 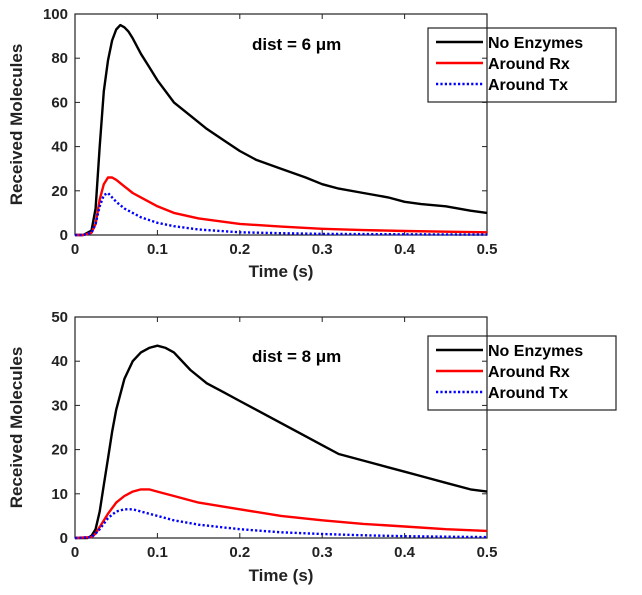 What do you see at coordinates (296, 44) in the screenshot?
I see `annotation-top: dist = 6 μm` at bounding box center [296, 44].